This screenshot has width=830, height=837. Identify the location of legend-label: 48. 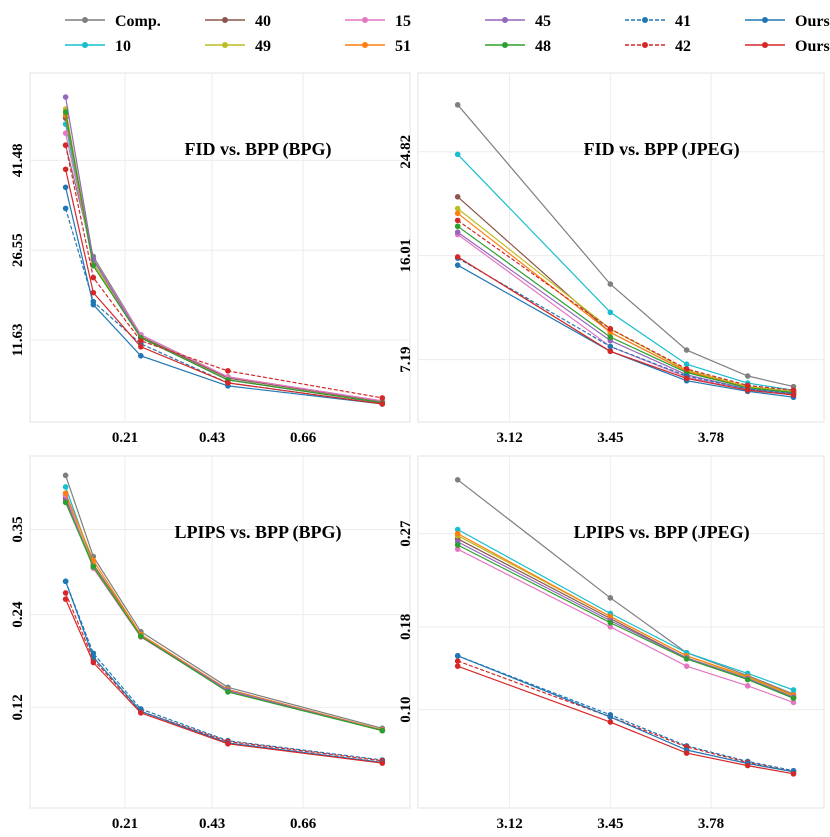
(543, 46).